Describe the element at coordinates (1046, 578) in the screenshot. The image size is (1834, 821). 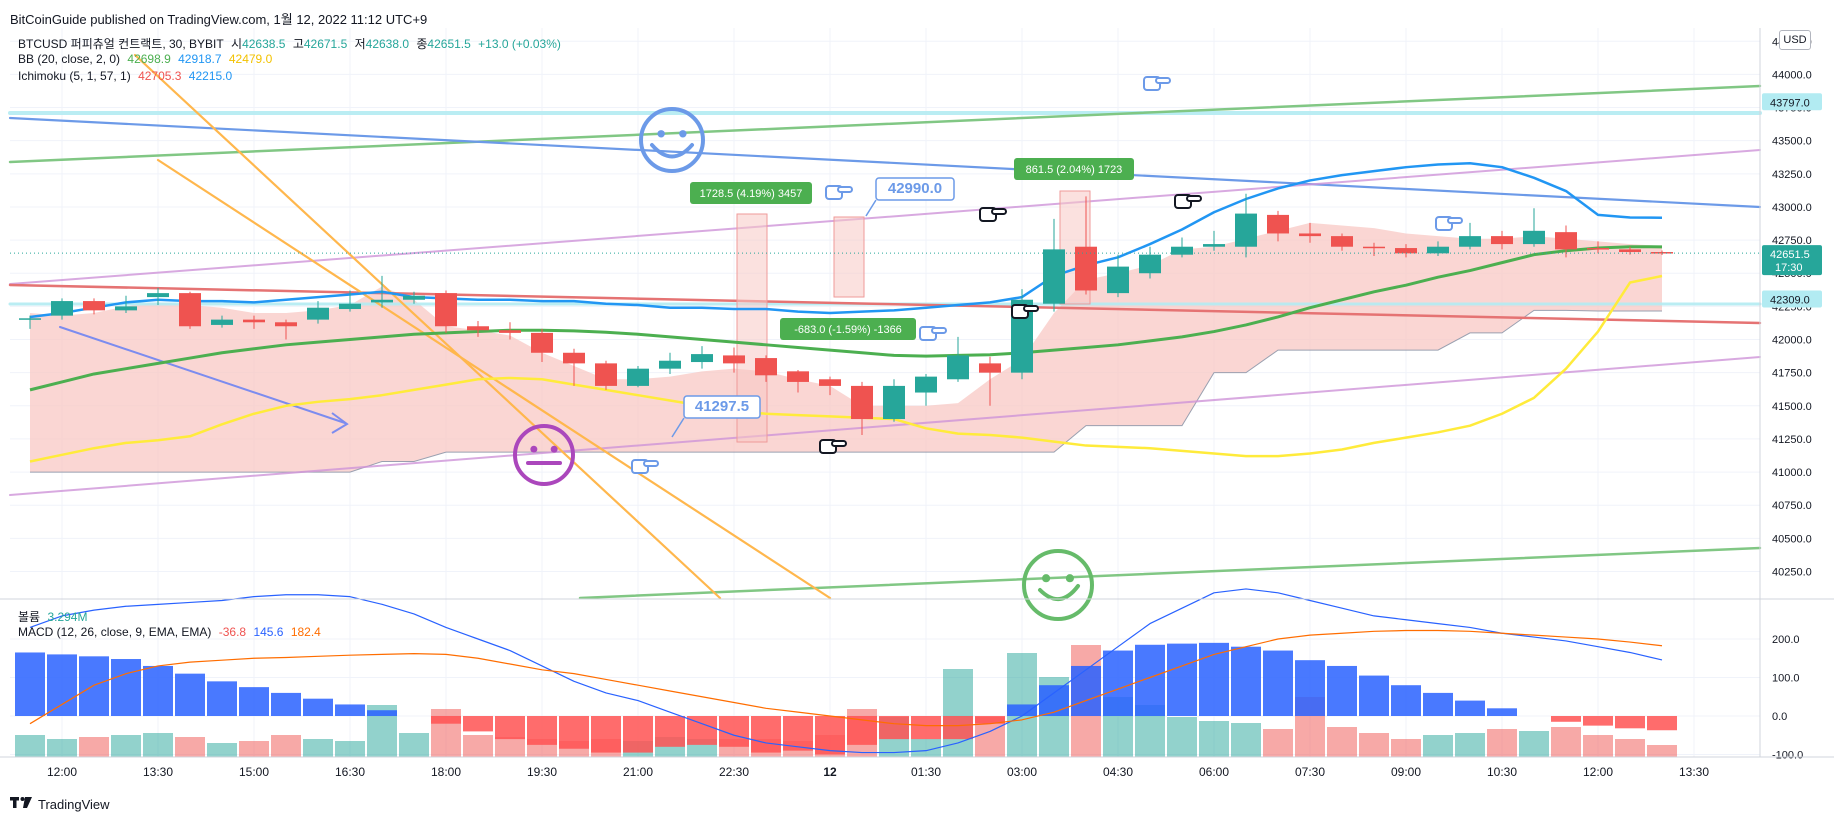
I see `happy-emoji-icon-eye` at that location.